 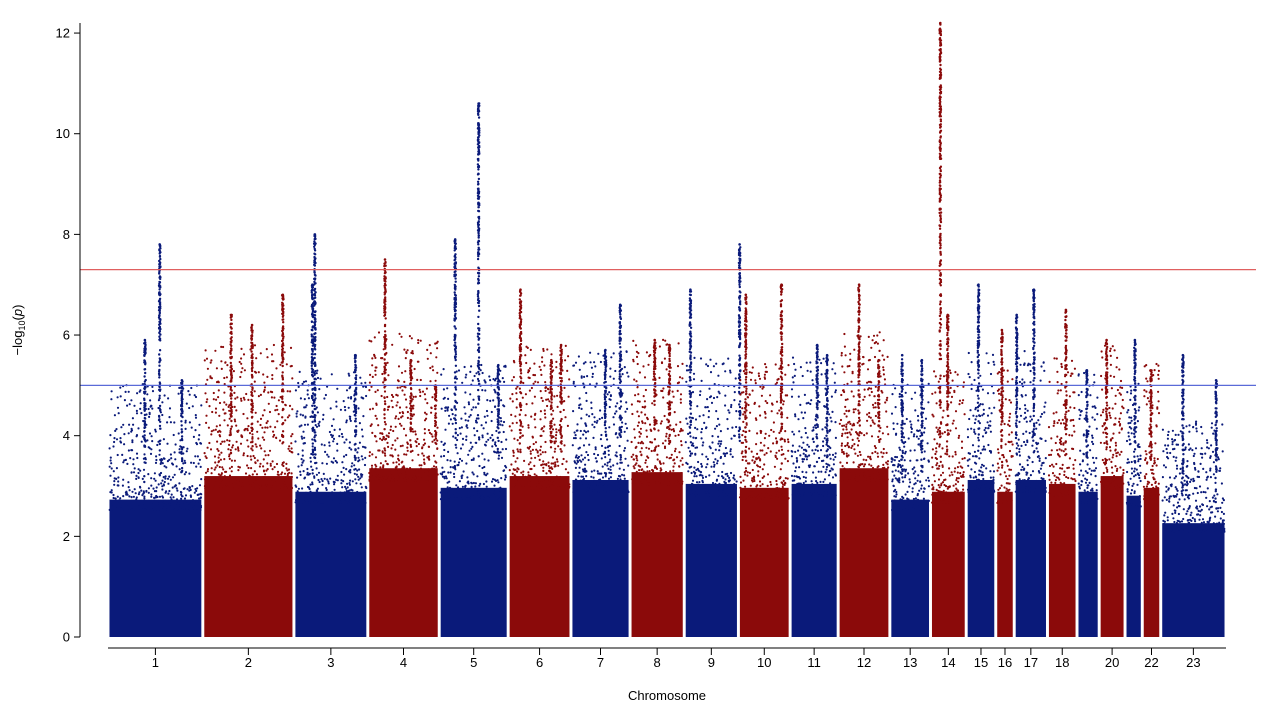 What do you see at coordinates (331, 564) in the screenshot?
I see `chromosome-3-band` at bounding box center [331, 564].